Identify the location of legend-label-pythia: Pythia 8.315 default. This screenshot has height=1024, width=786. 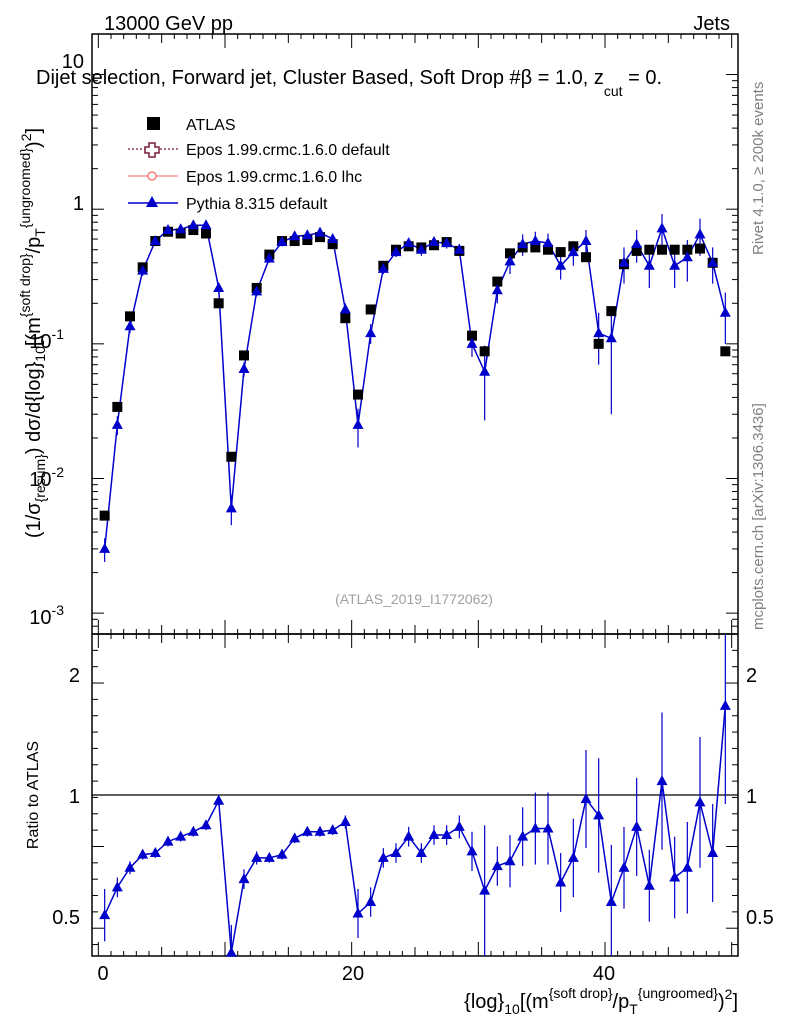
(257, 204).